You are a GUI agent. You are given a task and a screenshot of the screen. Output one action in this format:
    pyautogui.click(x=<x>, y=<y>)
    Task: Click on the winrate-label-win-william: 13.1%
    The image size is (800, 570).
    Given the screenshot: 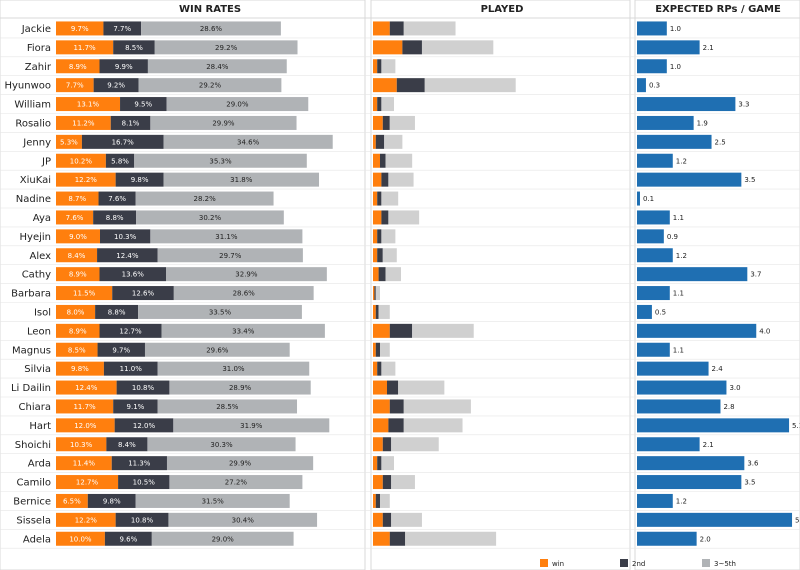 What is the action you would take?
    pyautogui.click(x=88, y=105)
    